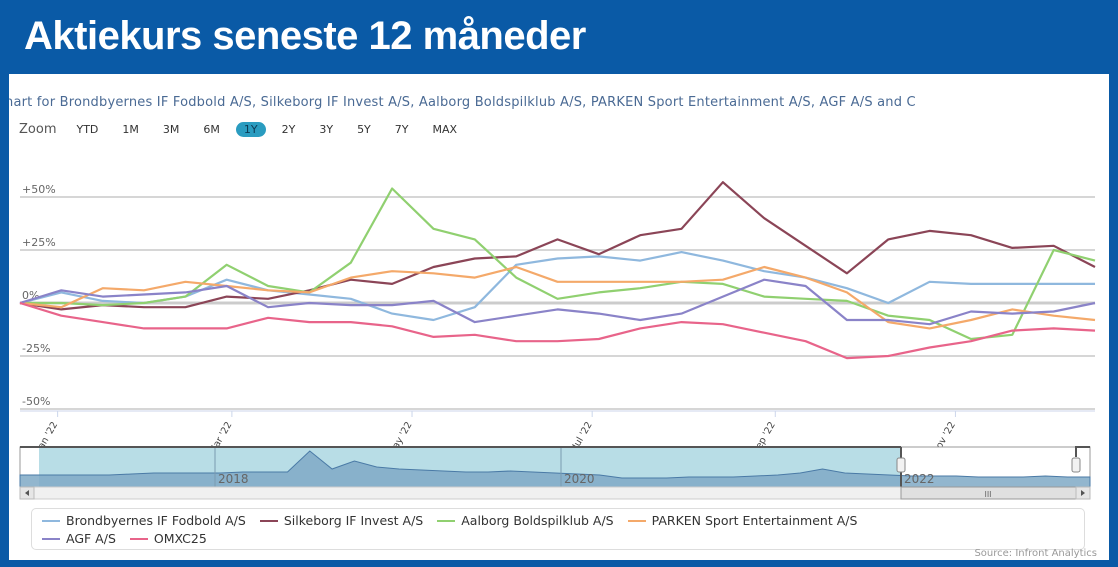  I want to click on legend-label: Brondbyernes IF Fodbold A/S, so click(156, 520).